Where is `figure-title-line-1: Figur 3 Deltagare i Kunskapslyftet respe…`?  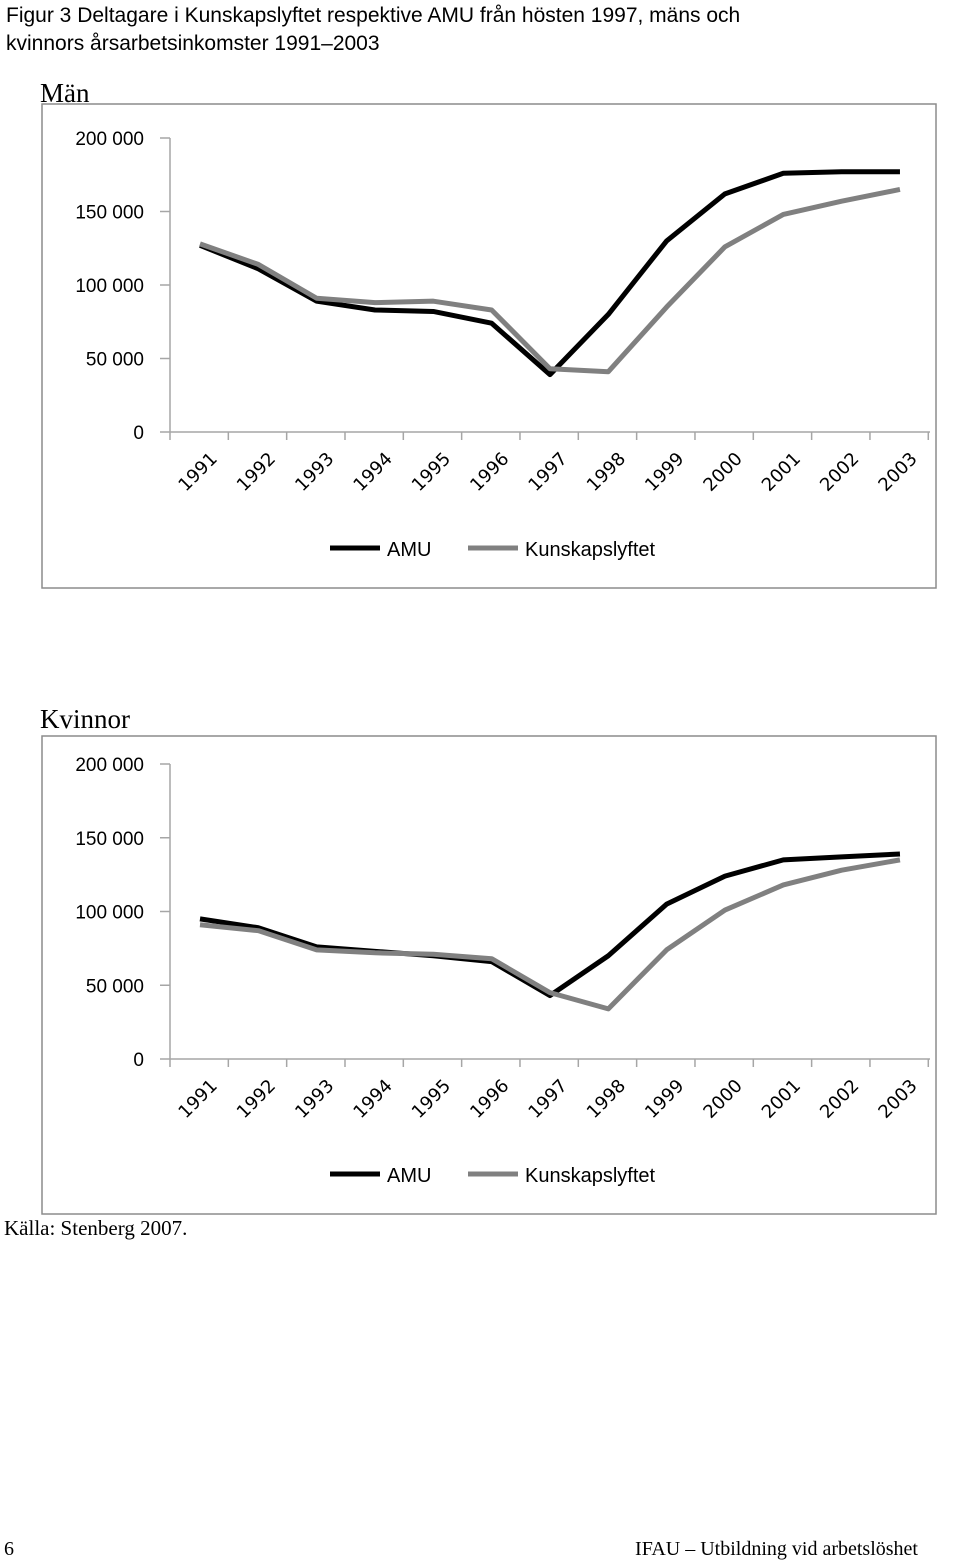
figure-title-line-1: Figur 3 Deltagare i Kunskapslyftet respe… is located at coordinates (373, 15).